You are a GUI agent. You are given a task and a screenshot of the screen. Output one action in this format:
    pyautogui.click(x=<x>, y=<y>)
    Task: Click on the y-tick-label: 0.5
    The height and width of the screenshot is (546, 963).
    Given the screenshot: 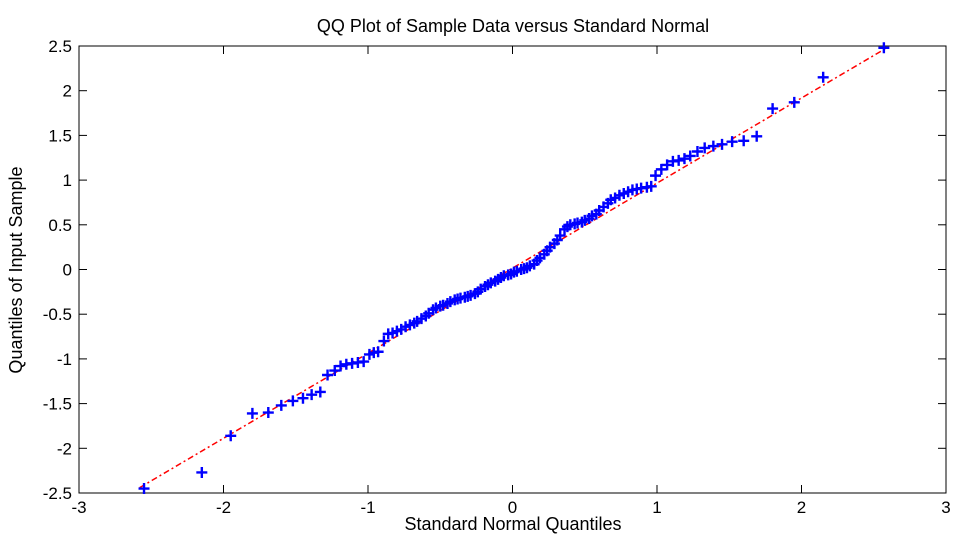 What is the action you would take?
    pyautogui.click(x=60, y=225)
    